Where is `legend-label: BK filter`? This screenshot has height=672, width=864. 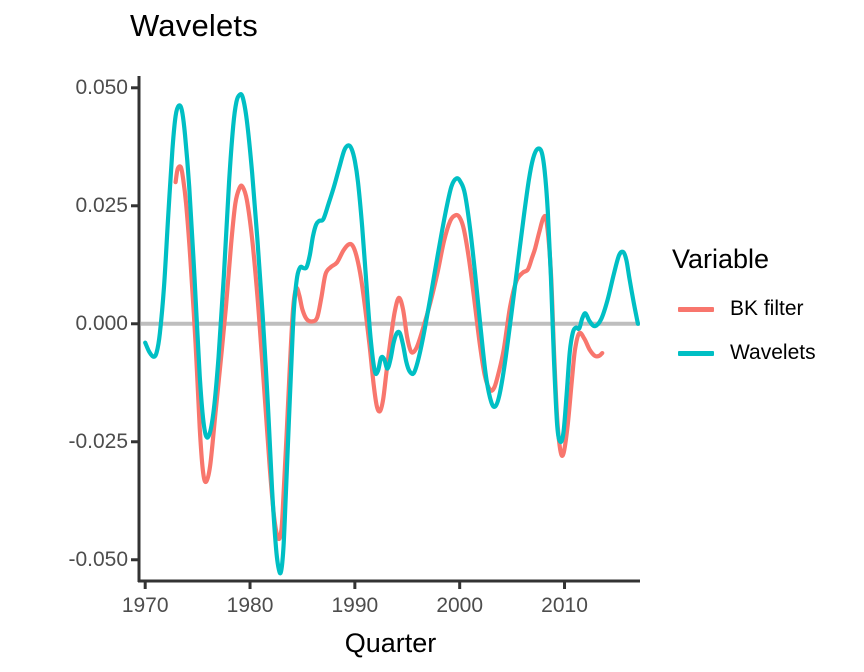
legend-label: BK filter is located at coordinates (767, 308).